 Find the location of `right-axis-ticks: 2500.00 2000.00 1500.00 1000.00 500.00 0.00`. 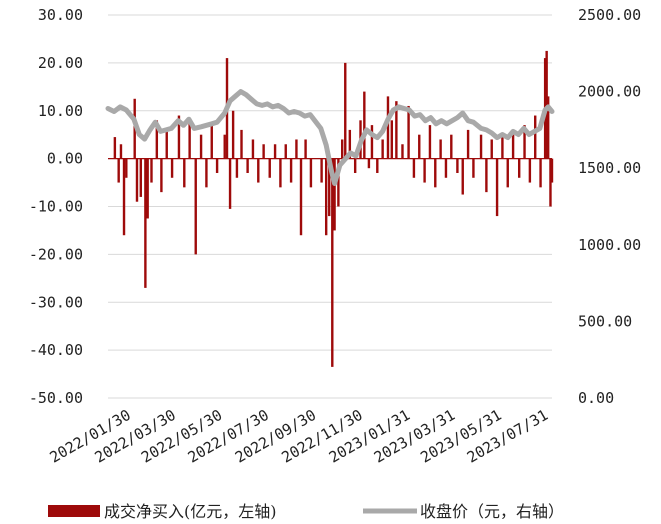

right-axis-ticks: 2500.00 2000.00 1500.00 1000.00 500.00 0.00 is located at coordinates (609, 206).